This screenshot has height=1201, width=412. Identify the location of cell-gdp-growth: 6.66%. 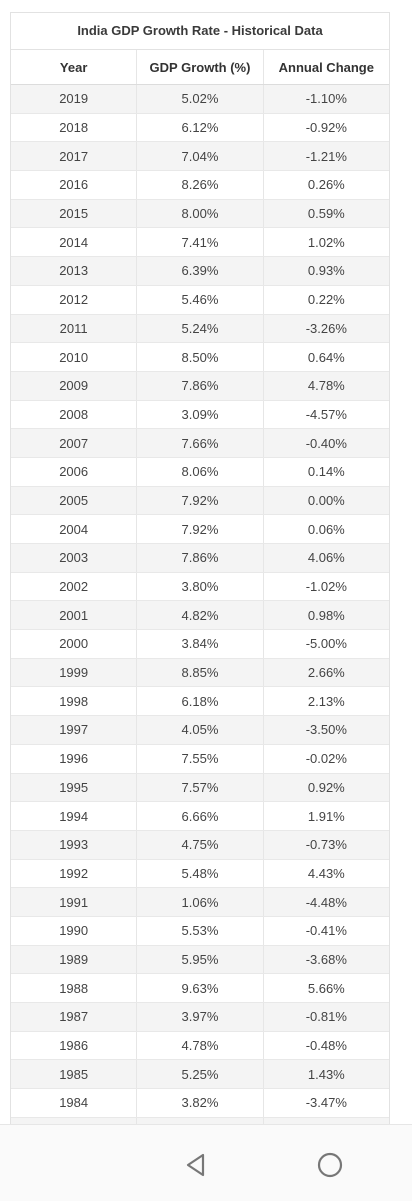
(200, 816).